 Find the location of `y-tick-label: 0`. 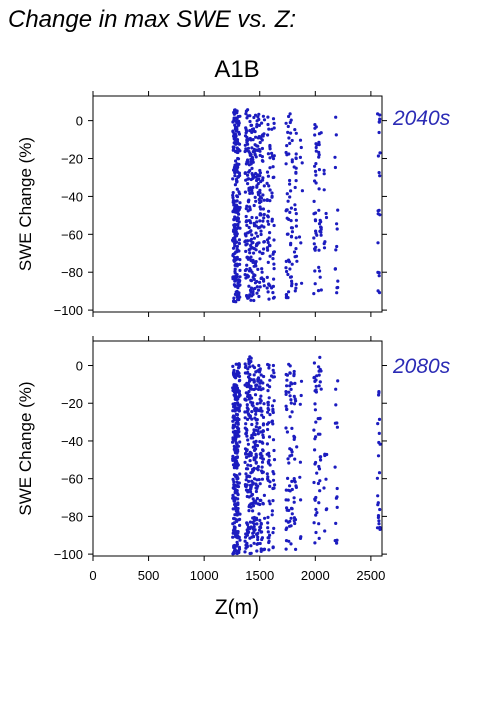

y-tick-label: 0 is located at coordinates (79, 366).